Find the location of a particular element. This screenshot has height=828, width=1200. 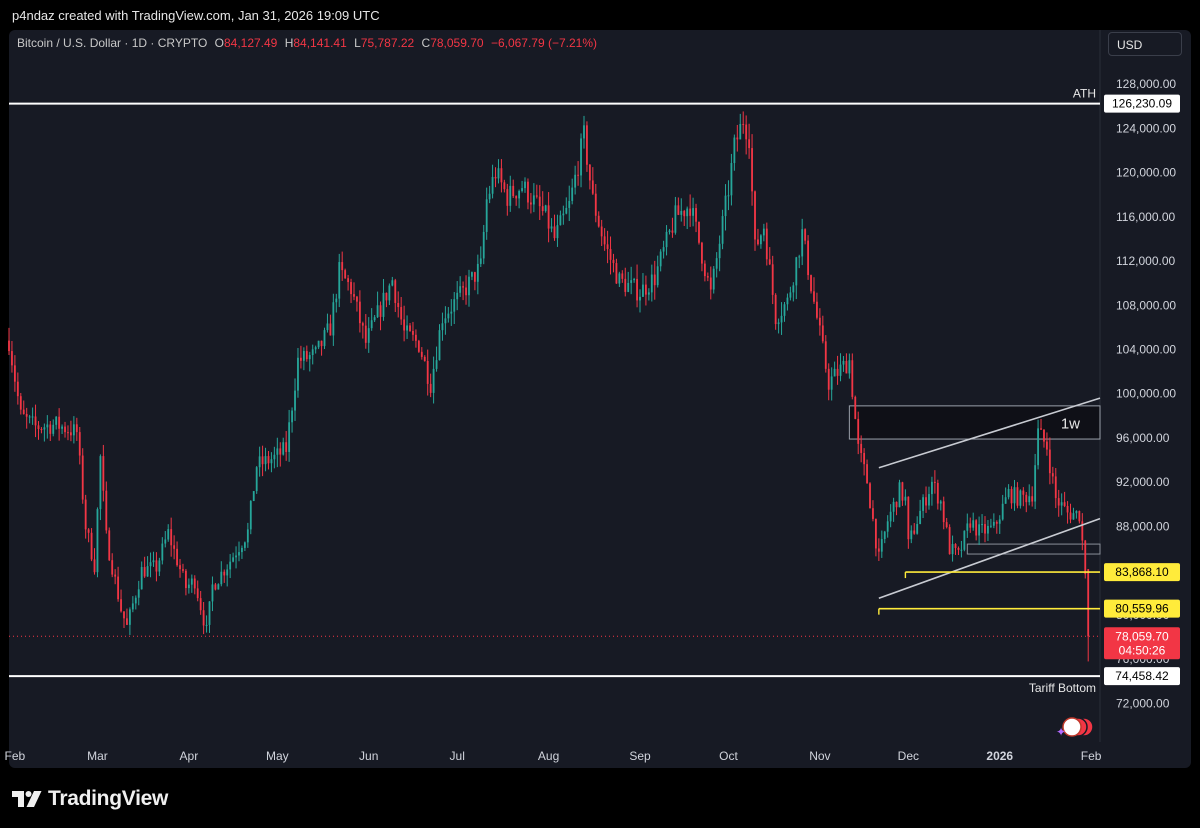

level-2-price-tag: 80,559.96 is located at coordinates (1142, 609).